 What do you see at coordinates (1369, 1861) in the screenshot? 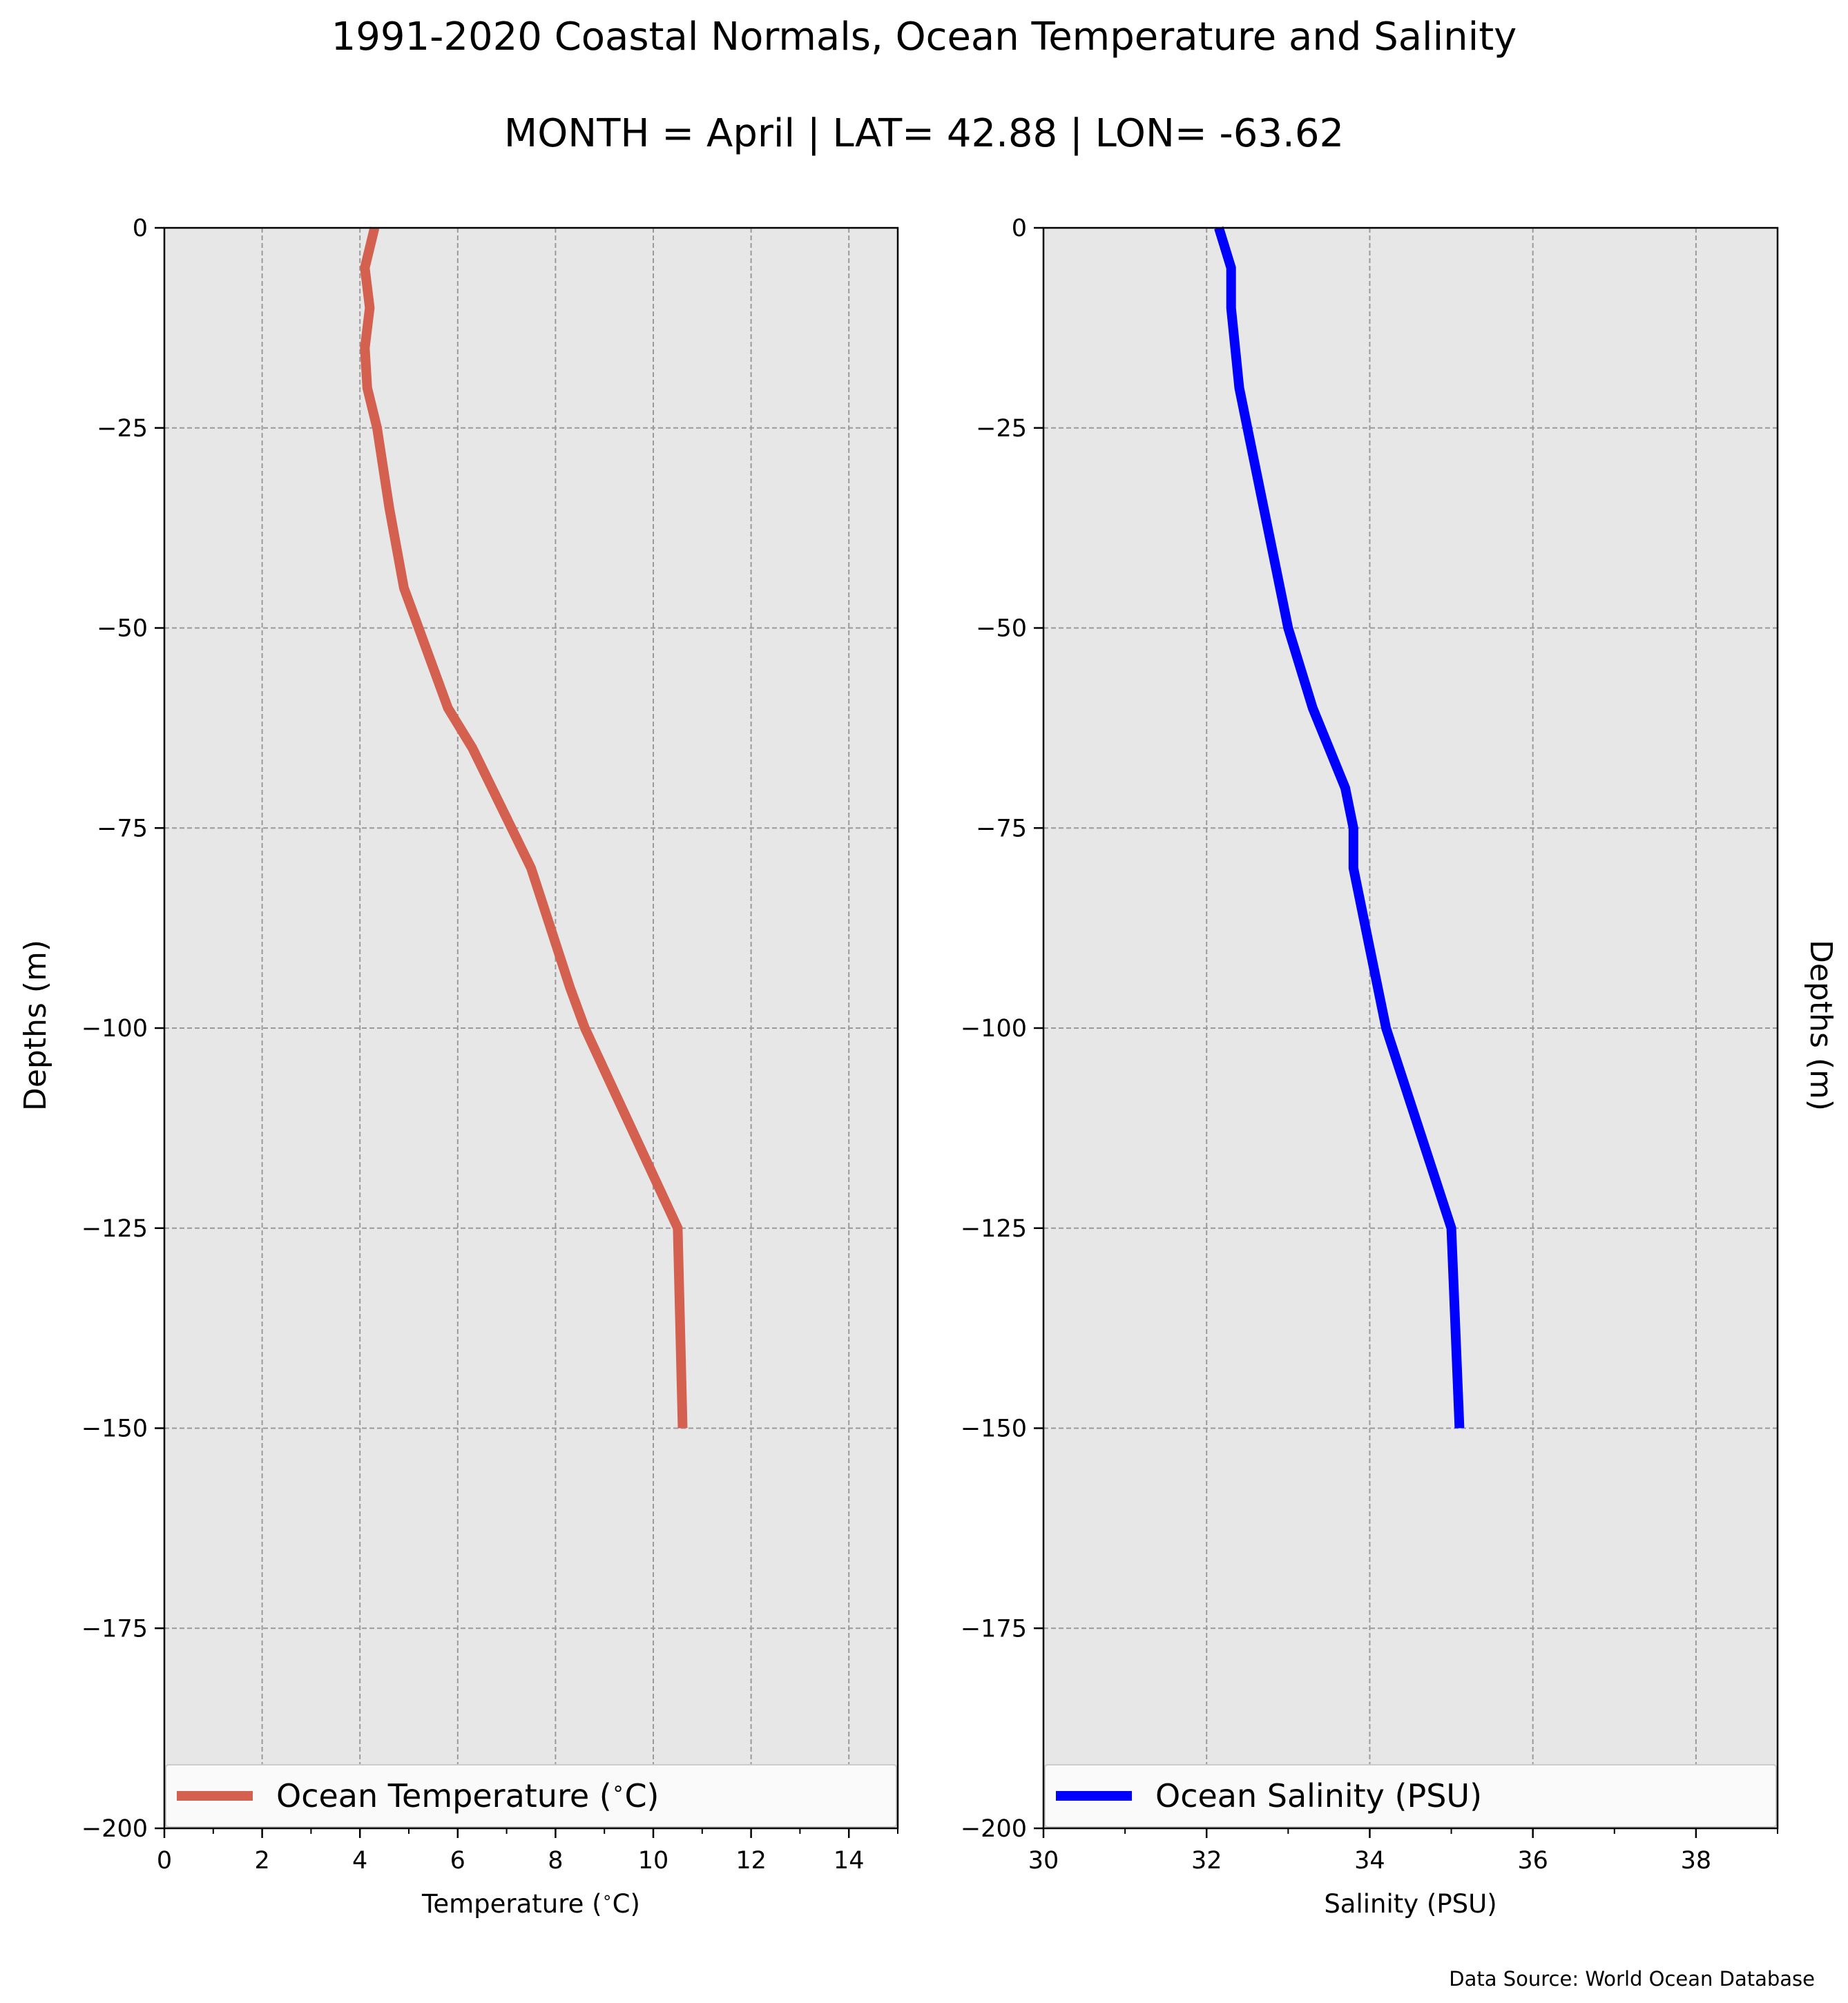
I see `x-tick-label: 34` at bounding box center [1369, 1861].